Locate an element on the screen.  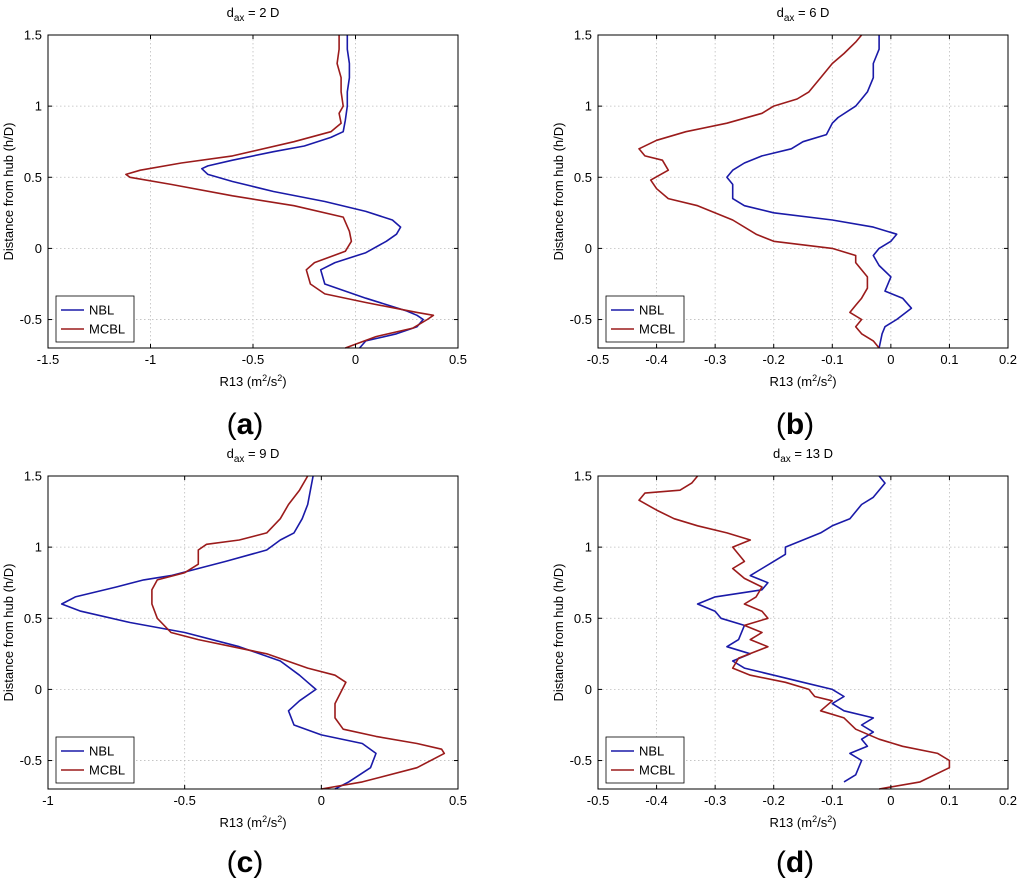
chart-title: dax = 2 D is located at coordinates (253, 14).